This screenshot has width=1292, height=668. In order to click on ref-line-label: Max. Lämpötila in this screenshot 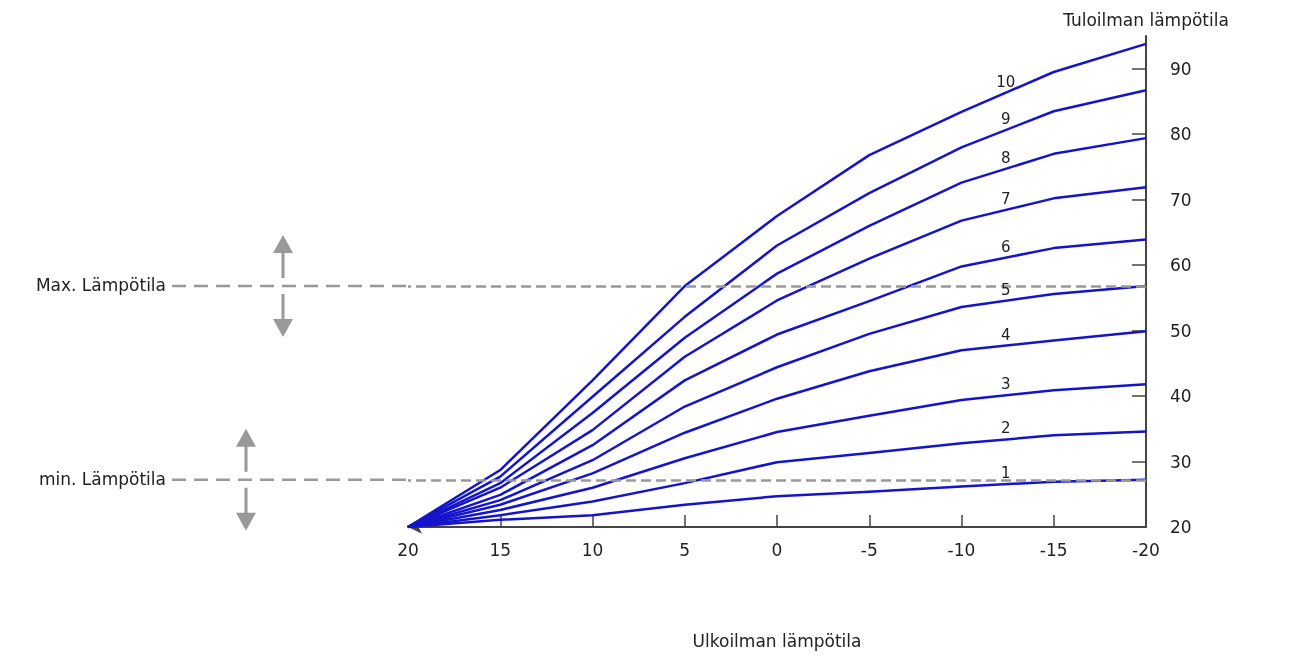, I will do `click(100, 285)`.